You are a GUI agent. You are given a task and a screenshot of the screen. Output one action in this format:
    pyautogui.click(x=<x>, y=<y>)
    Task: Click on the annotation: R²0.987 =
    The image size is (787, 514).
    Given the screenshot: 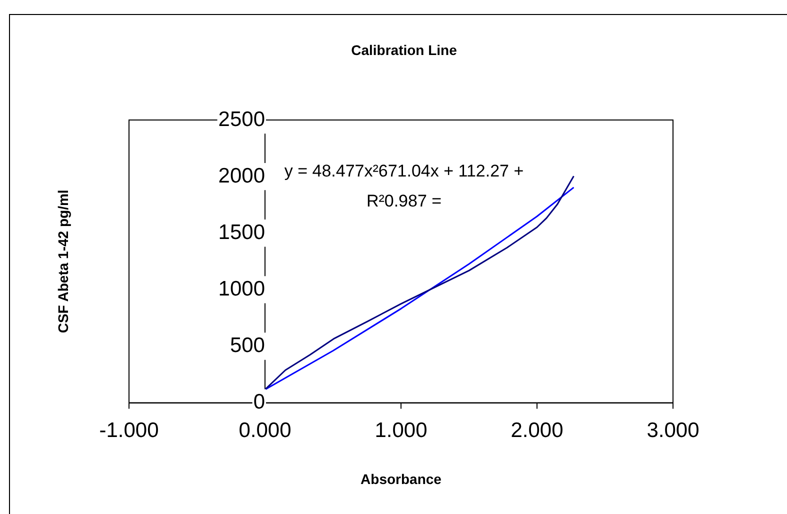 What is the action you would take?
    pyautogui.click(x=404, y=201)
    